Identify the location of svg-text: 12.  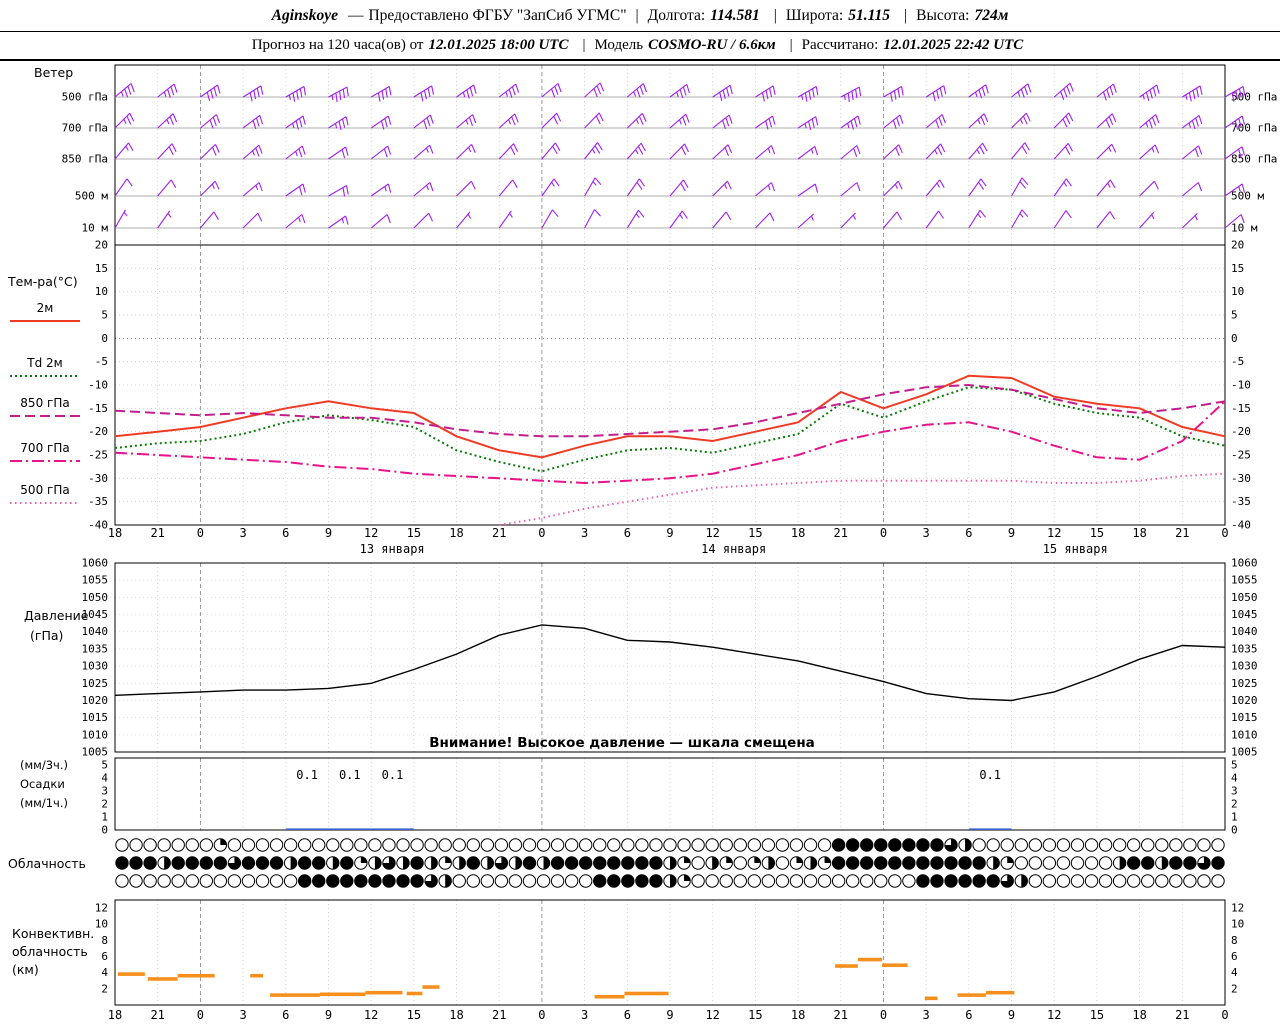
(371, 1015).